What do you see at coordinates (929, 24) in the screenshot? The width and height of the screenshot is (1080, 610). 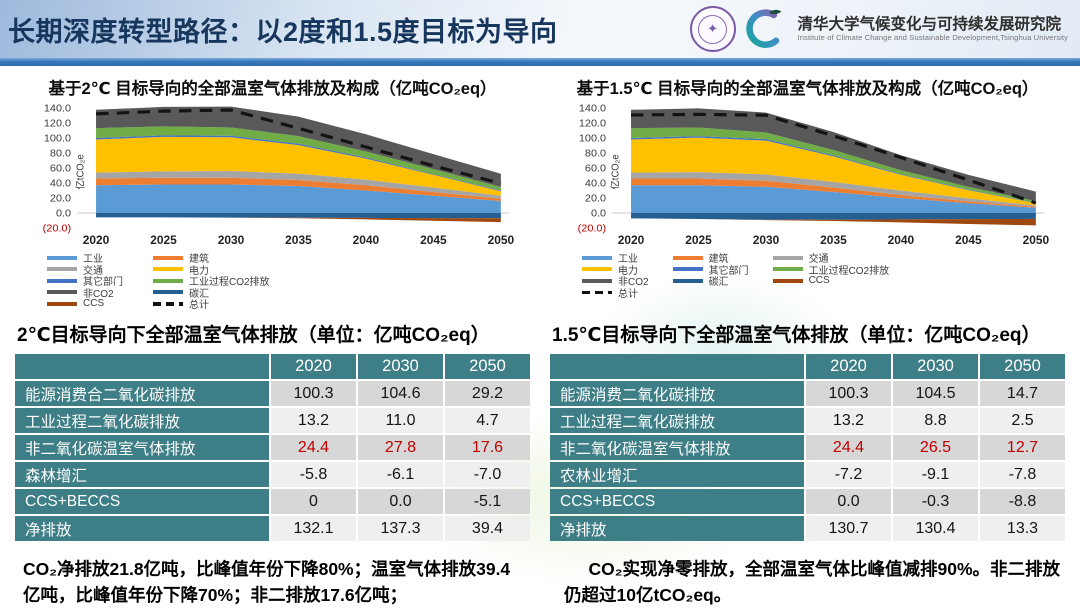 I see `institute-name-cn: 清华大学气候变化与可持续发展研究院` at bounding box center [929, 24].